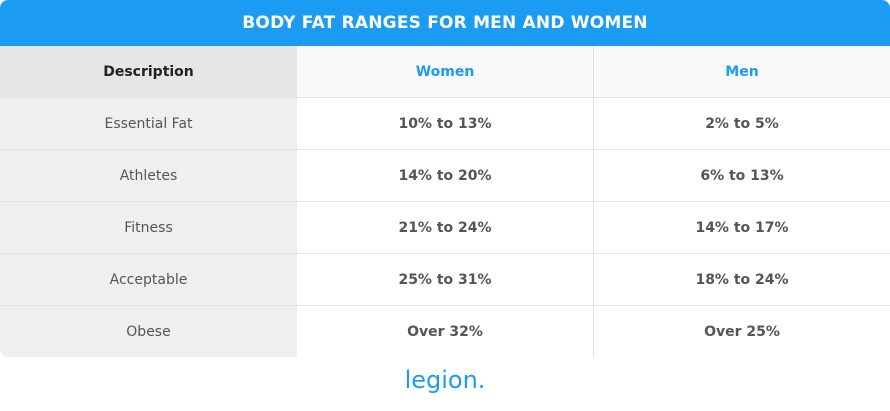 The height and width of the screenshot is (411, 890). I want to click on row-label: Obese, so click(148, 331).